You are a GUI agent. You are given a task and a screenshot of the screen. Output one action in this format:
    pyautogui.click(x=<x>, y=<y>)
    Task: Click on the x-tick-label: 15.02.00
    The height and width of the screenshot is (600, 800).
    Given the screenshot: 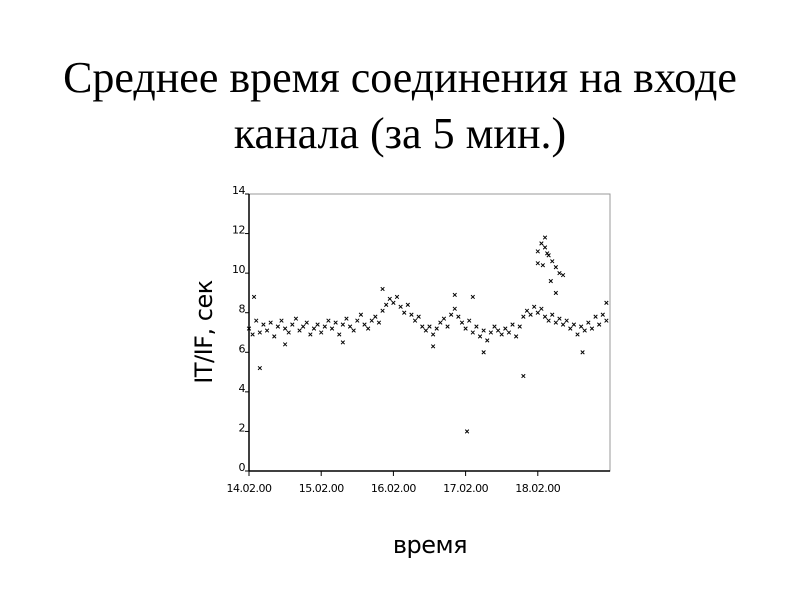 What is the action you would take?
    pyautogui.click(x=321, y=488)
    